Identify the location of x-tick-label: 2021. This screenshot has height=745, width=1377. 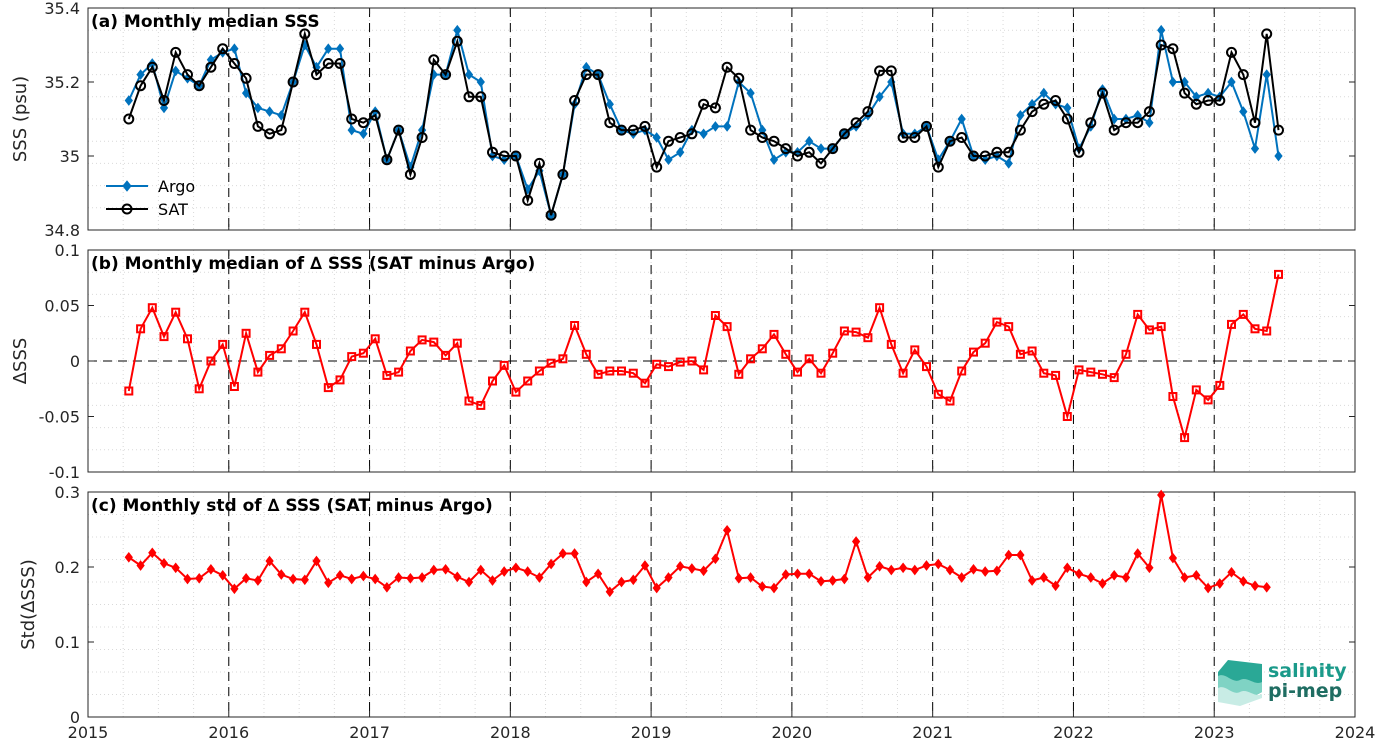
(932, 732).